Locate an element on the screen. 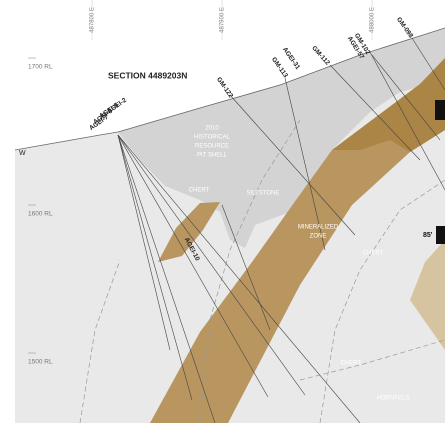 The height and width of the screenshot is (423, 445). drill-hole-label: GM-098 is located at coordinates (404, 28).